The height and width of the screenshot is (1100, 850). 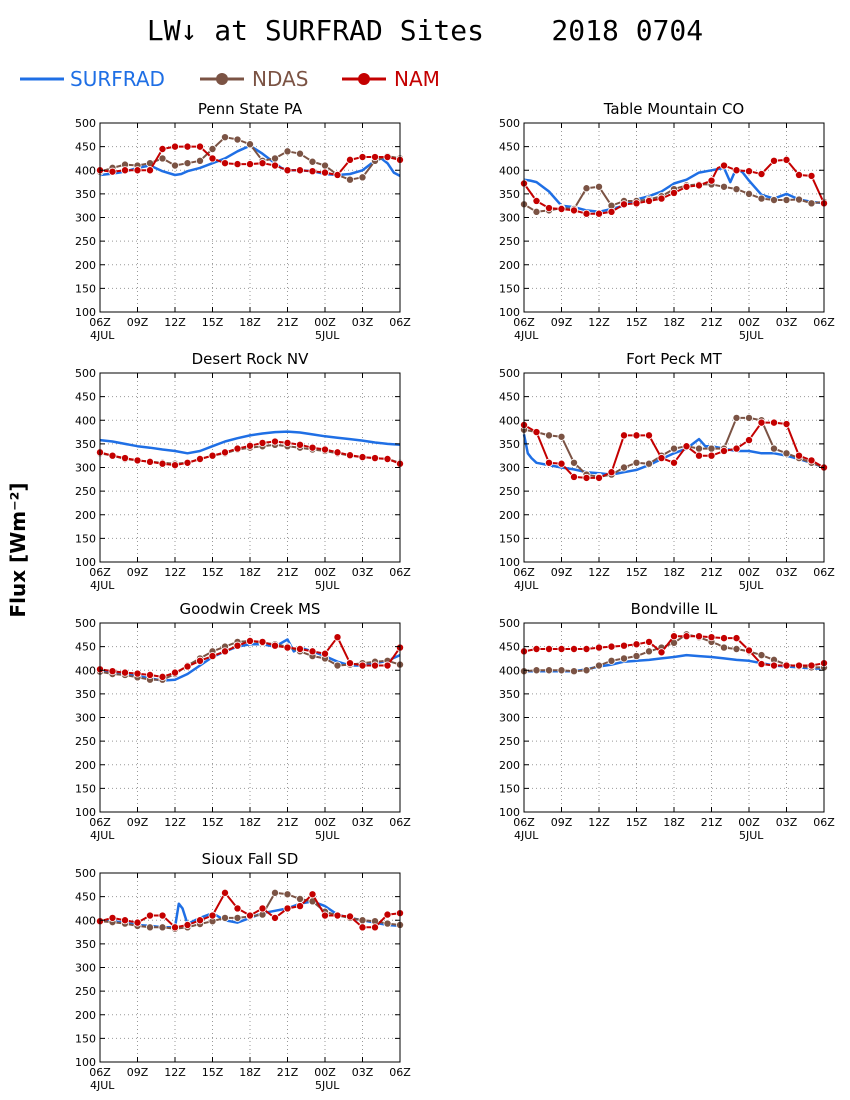 What do you see at coordinates (85, 718) in the screenshot?
I see `y-tick-label: 300` at bounding box center [85, 718].